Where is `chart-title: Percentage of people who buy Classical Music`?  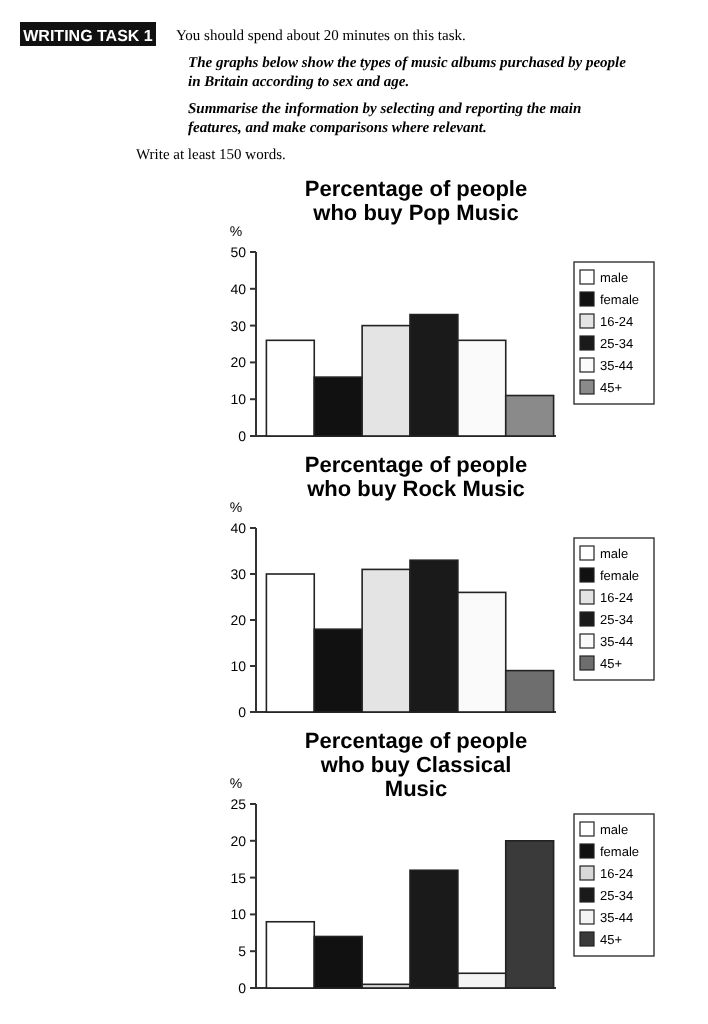 chart-title: Percentage of people who buy Classical Music is located at coordinates (416, 766).